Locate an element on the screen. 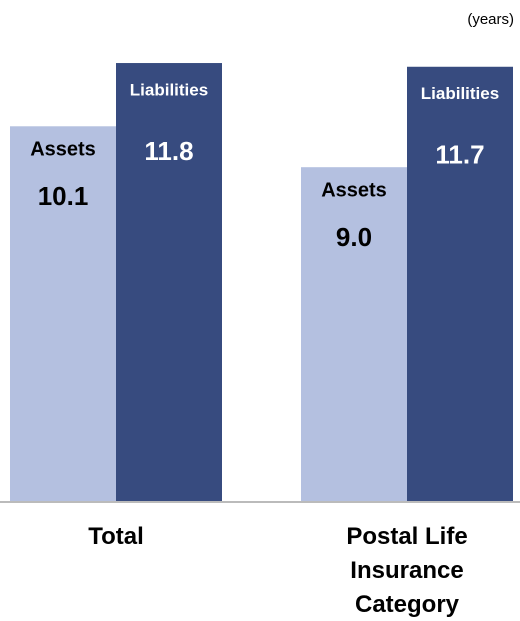 The image size is (520, 621). value-label: 11.8 is located at coordinates (168, 151).